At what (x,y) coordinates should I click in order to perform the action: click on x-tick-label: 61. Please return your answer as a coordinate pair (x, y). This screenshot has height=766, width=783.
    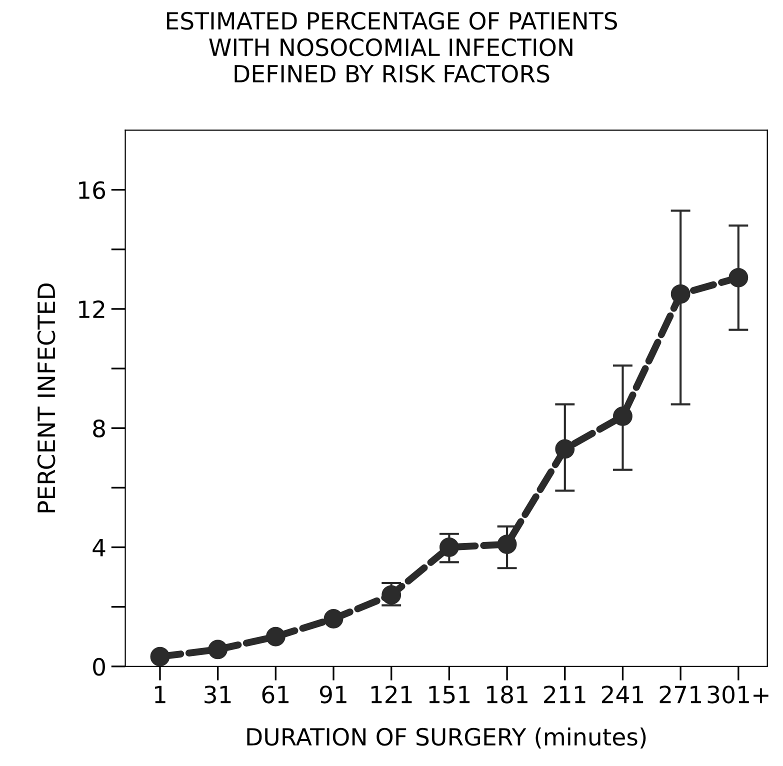
    Looking at the image, I should click on (275, 695).